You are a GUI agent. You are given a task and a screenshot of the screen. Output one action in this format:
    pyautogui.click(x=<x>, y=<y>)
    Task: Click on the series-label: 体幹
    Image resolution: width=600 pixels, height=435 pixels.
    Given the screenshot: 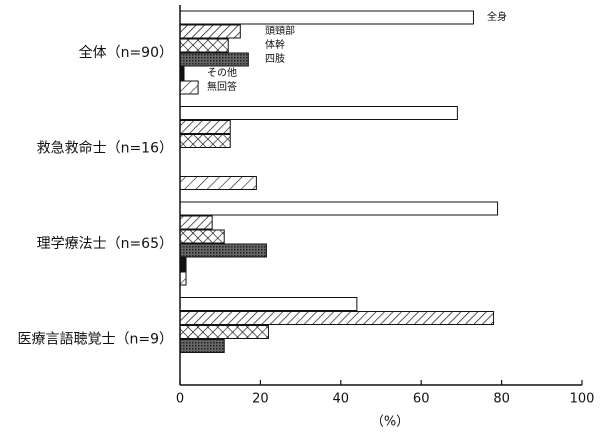 What is the action you would take?
    pyautogui.click(x=275, y=44)
    